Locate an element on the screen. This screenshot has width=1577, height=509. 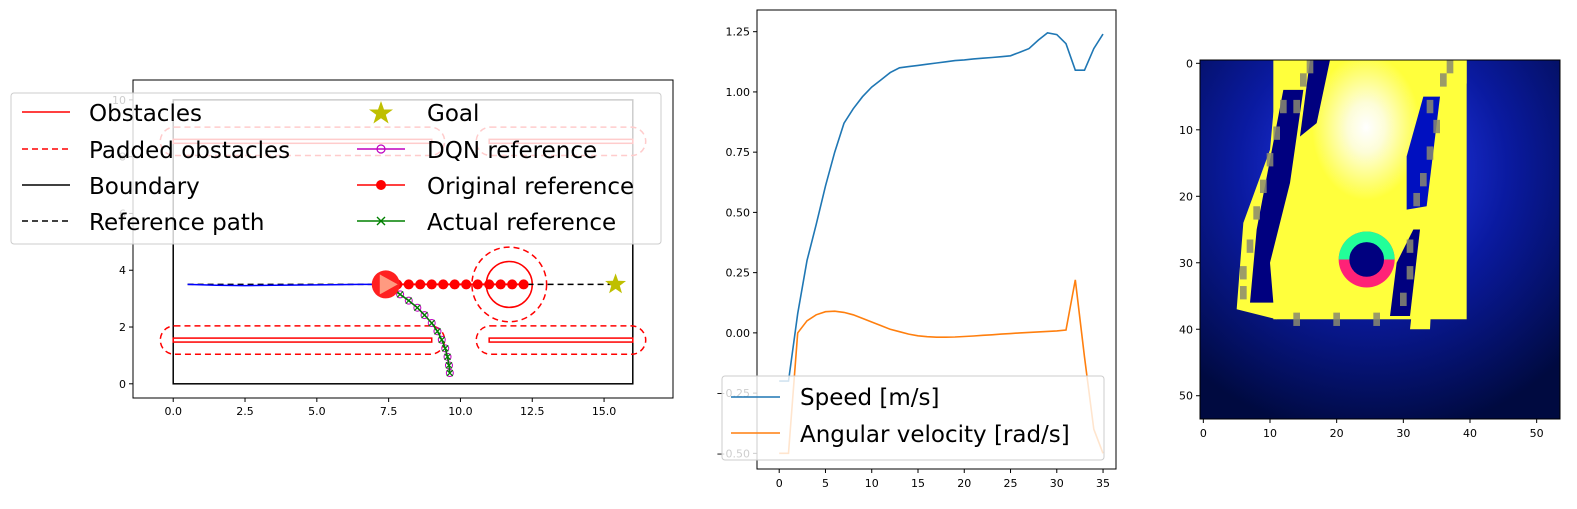
y-tick-label: 10 is located at coordinates (1186, 130).